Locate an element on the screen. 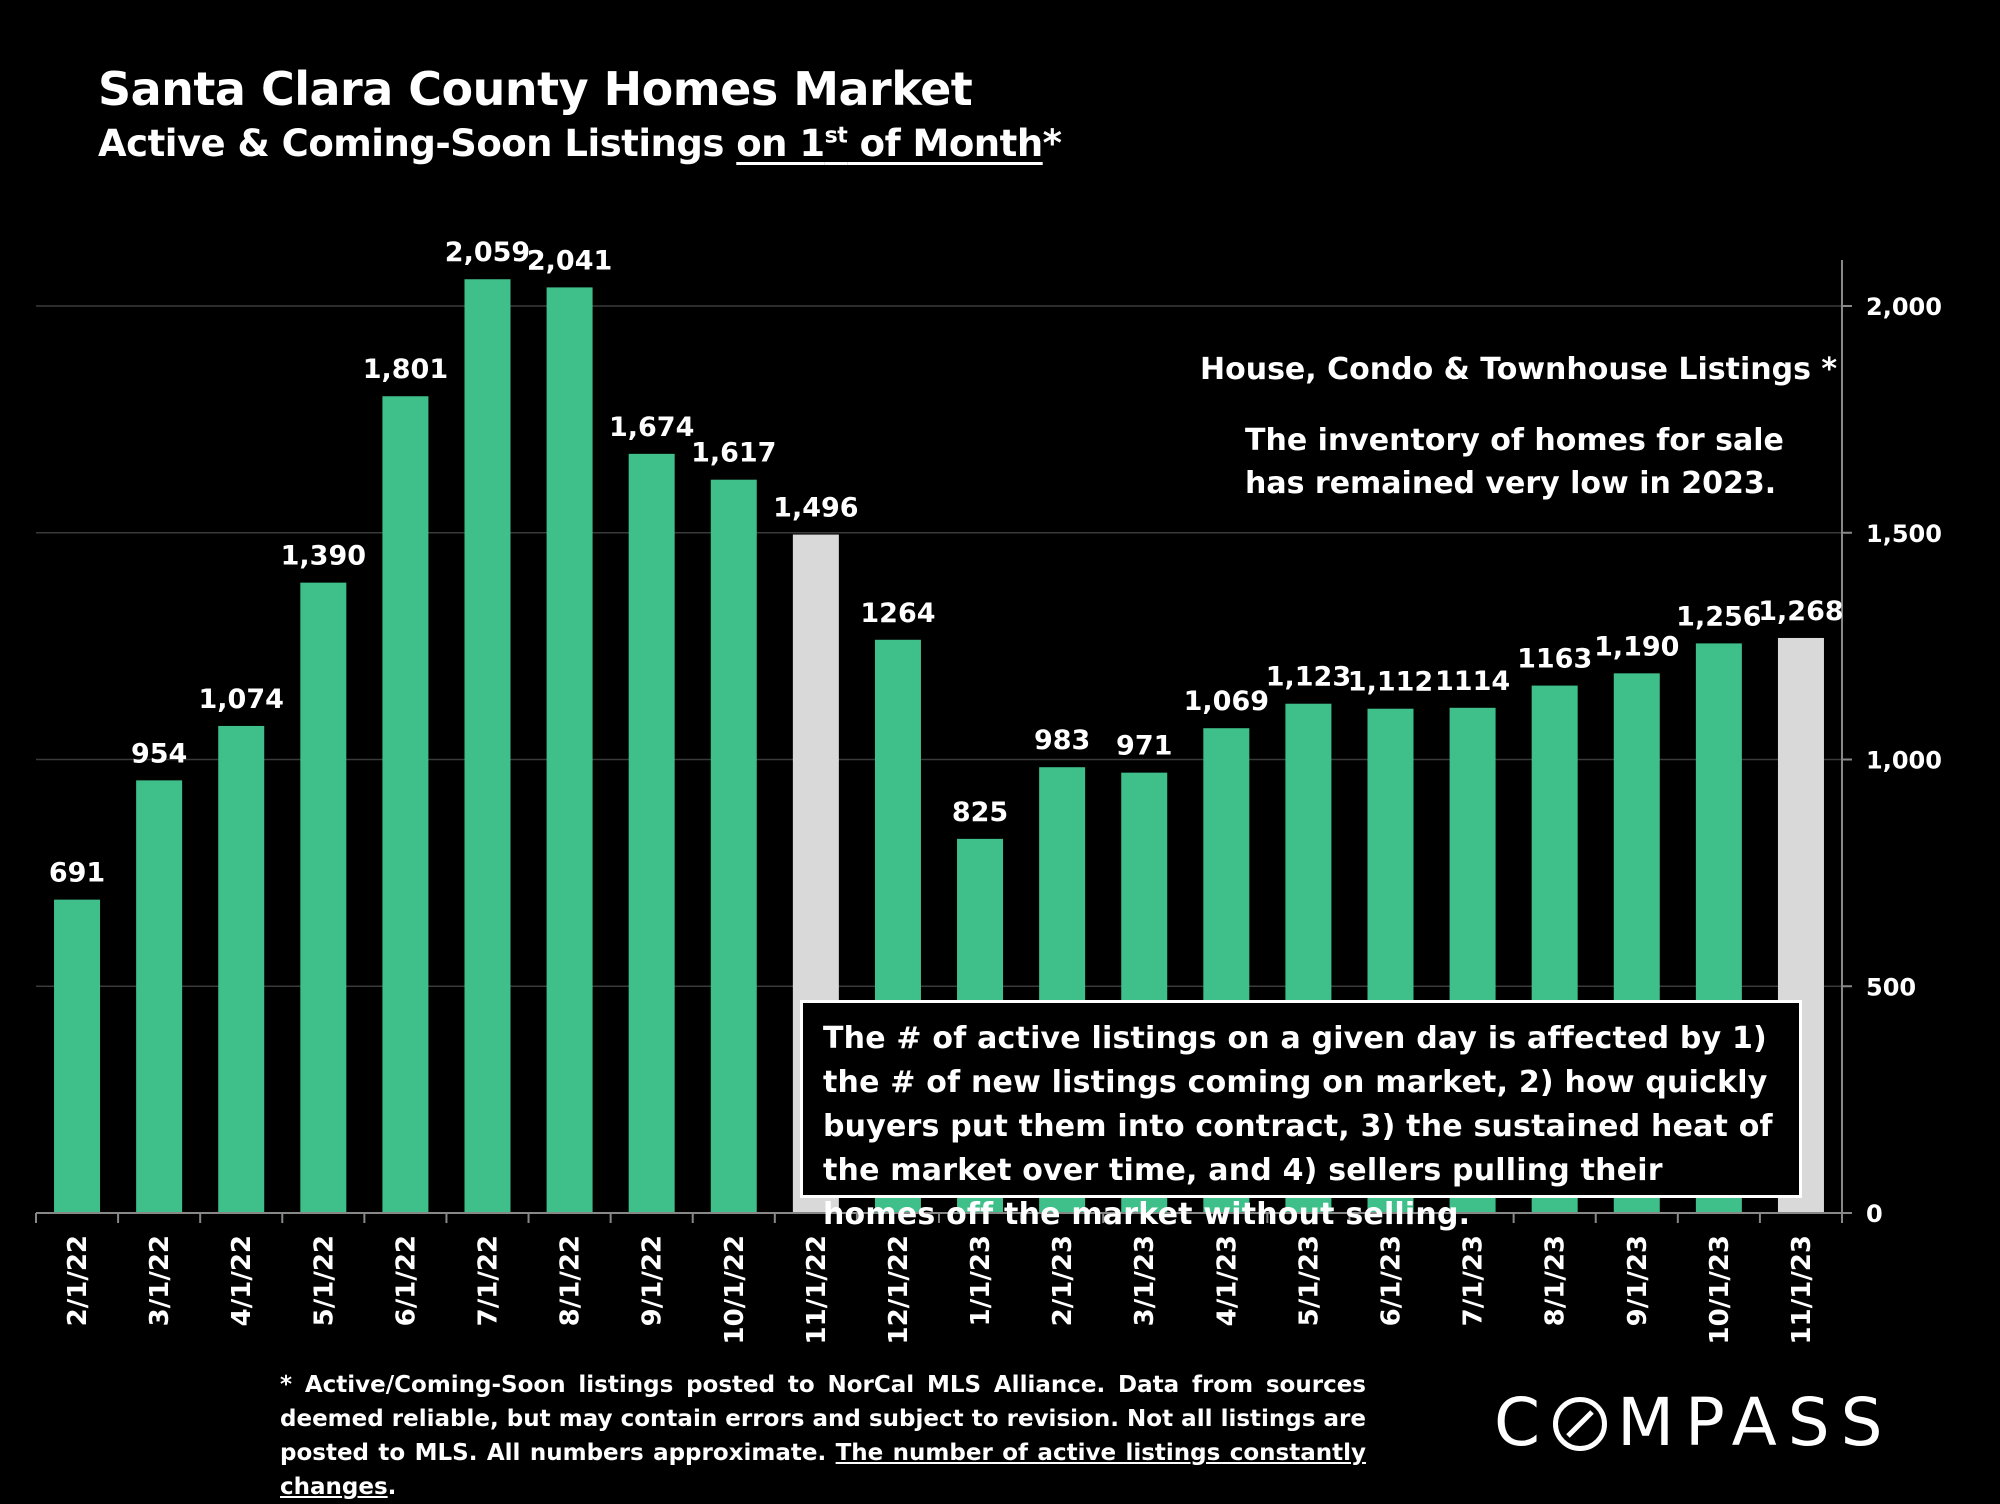 This screenshot has width=2000, height=1504. data-label: 954 is located at coordinates (159, 753).